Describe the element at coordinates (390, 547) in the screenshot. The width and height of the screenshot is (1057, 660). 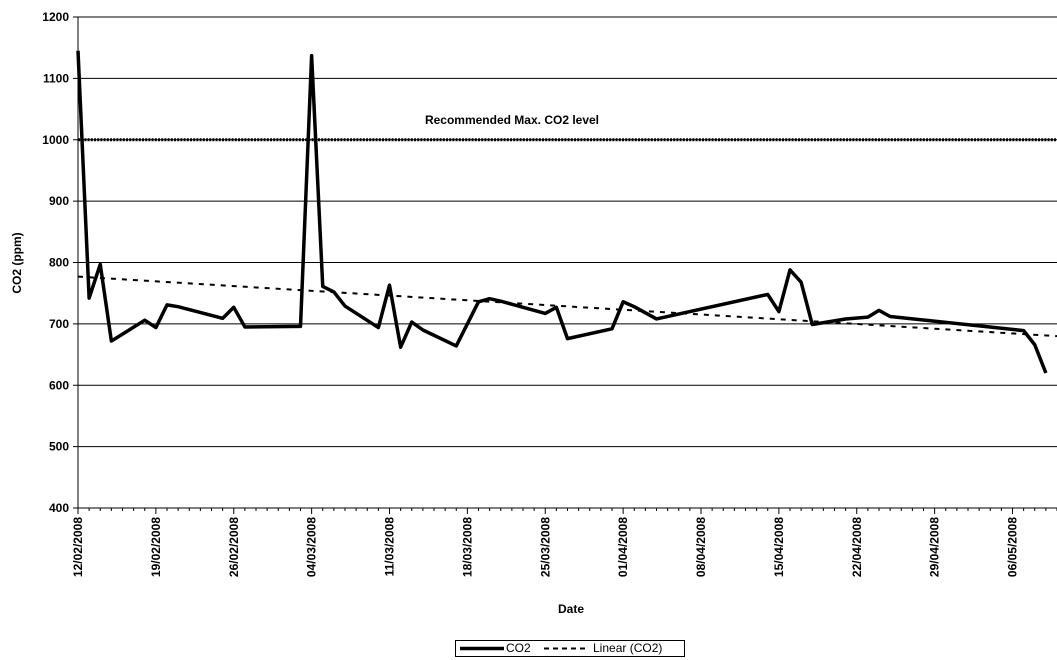
I see `x-tick-label: 11/03/2008` at that location.